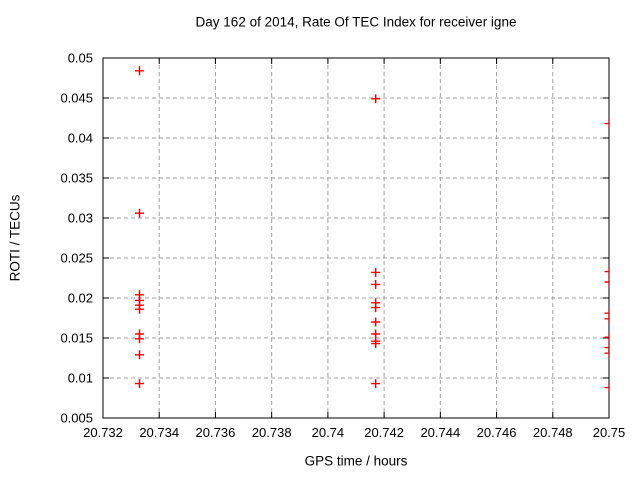 The height and width of the screenshot is (480, 640). Describe the element at coordinates (272, 432) in the screenshot. I see `x-tick-label: 20.738` at that location.